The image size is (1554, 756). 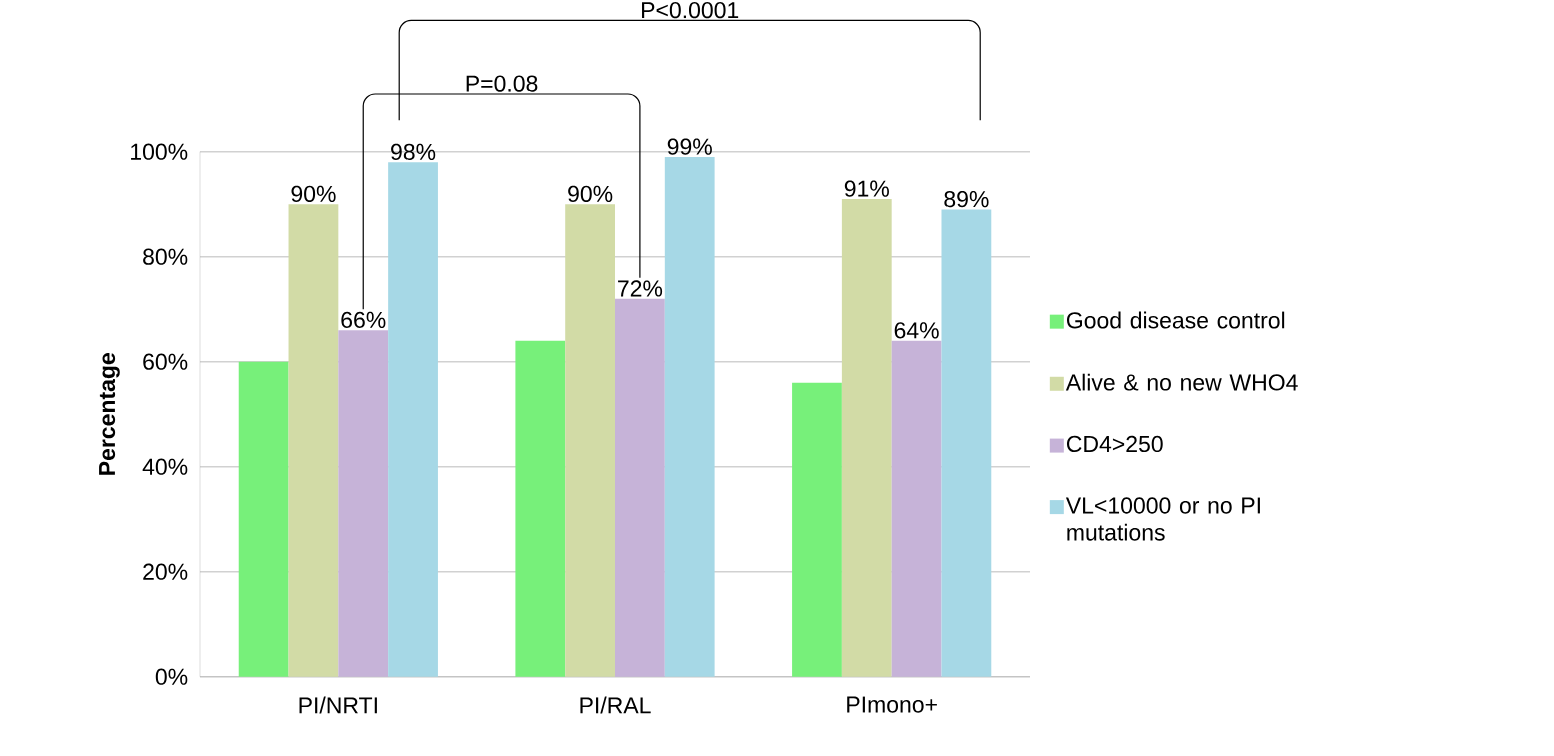 I want to click on data-label: 98%, so click(x=413, y=152).